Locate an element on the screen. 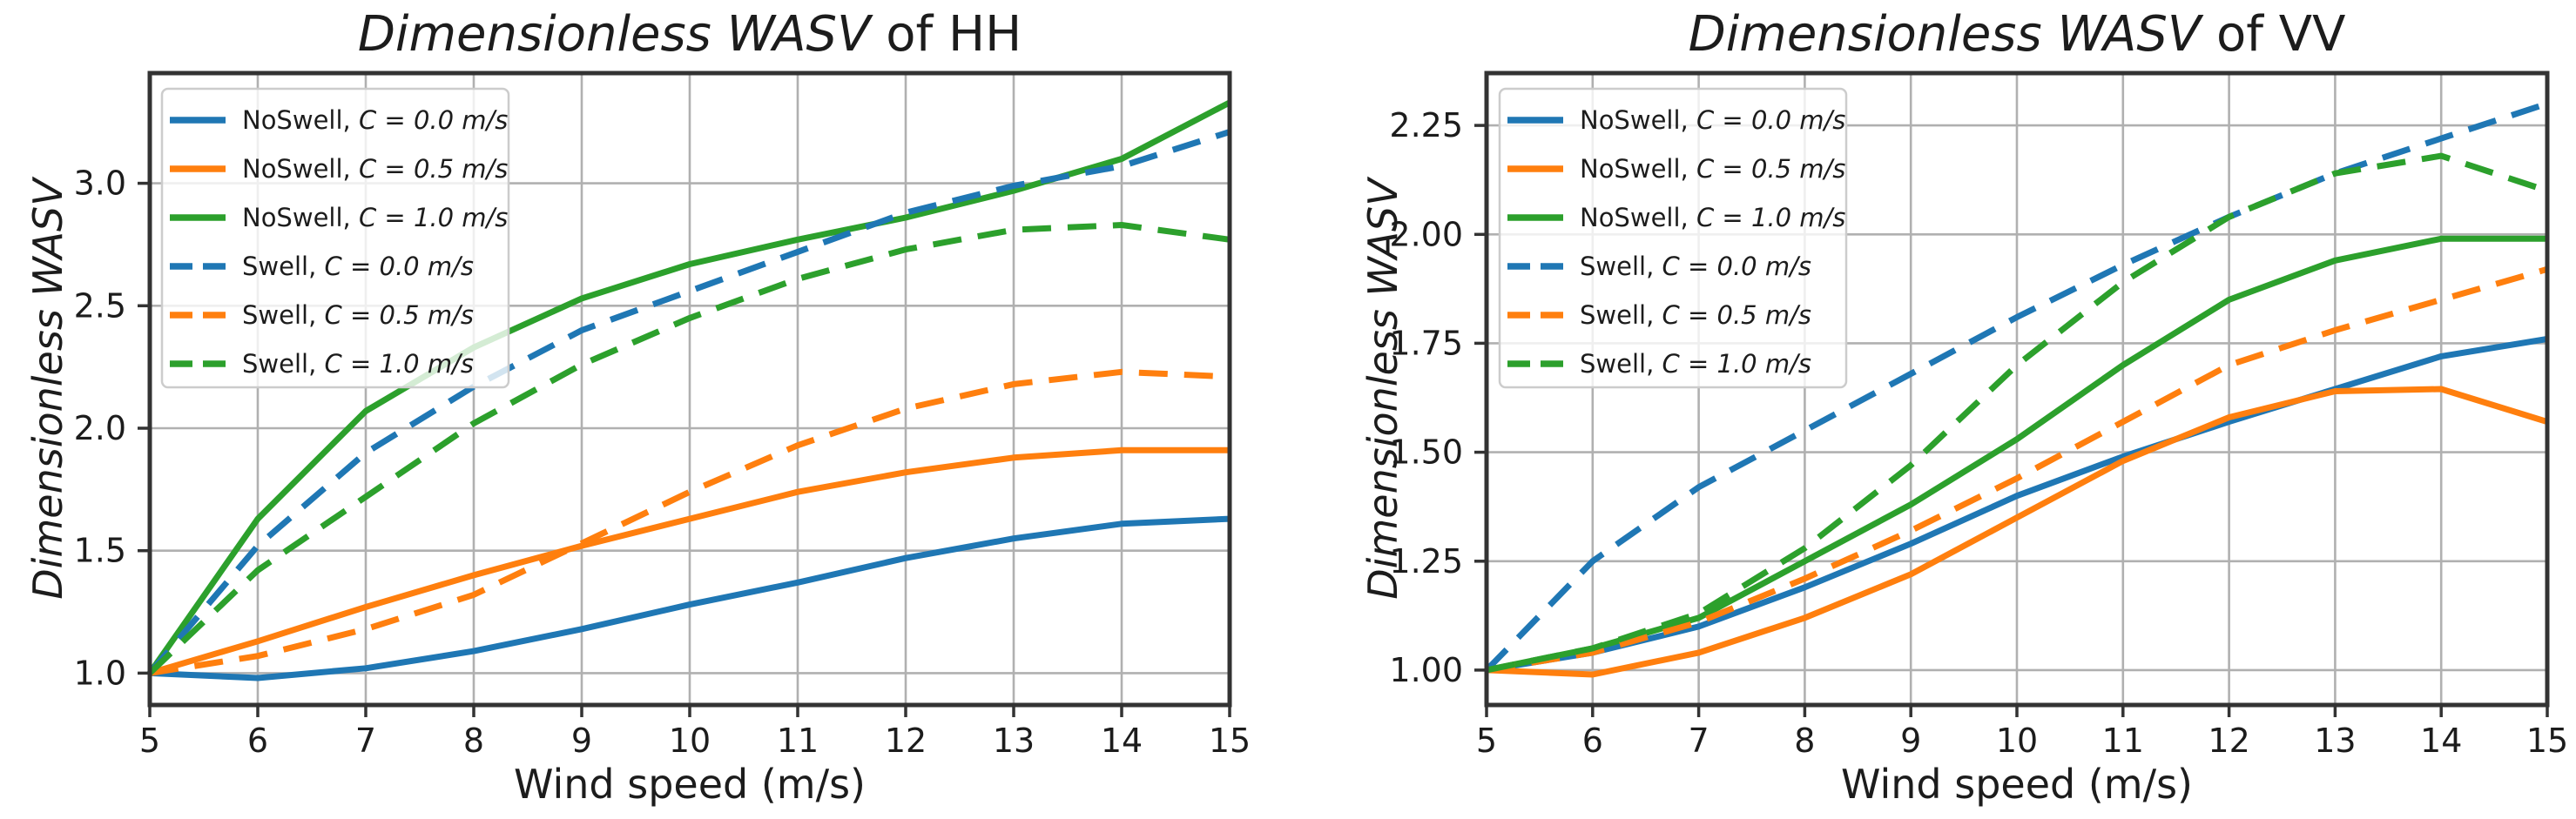 Image resolution: width=2576 pixels, height=819 pixels. chart-vv-title-roman: of VV is located at coordinates (2274, 34).